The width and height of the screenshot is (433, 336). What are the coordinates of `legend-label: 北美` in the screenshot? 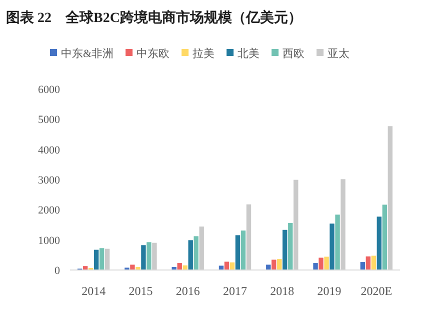 It's located at (249, 53).